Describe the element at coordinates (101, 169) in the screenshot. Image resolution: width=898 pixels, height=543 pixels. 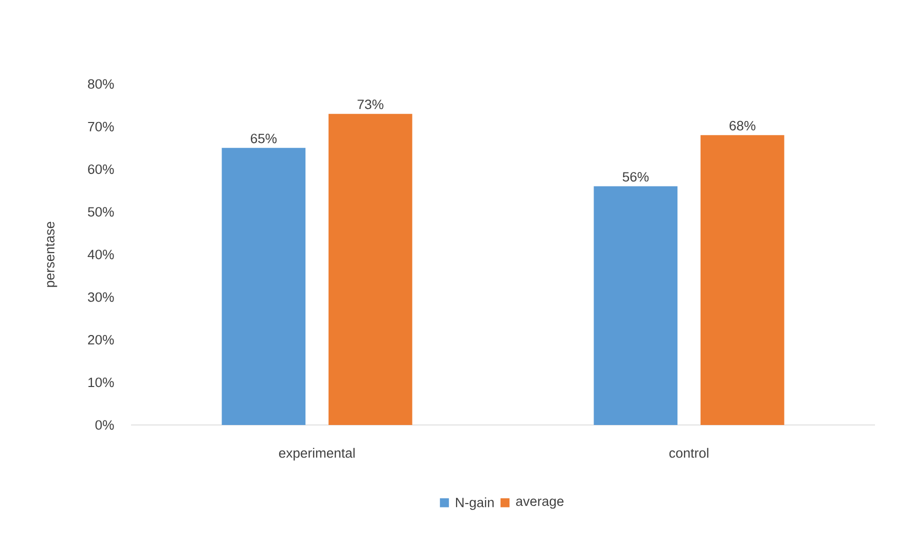
I see `y-tick-label: 60%` at that location.